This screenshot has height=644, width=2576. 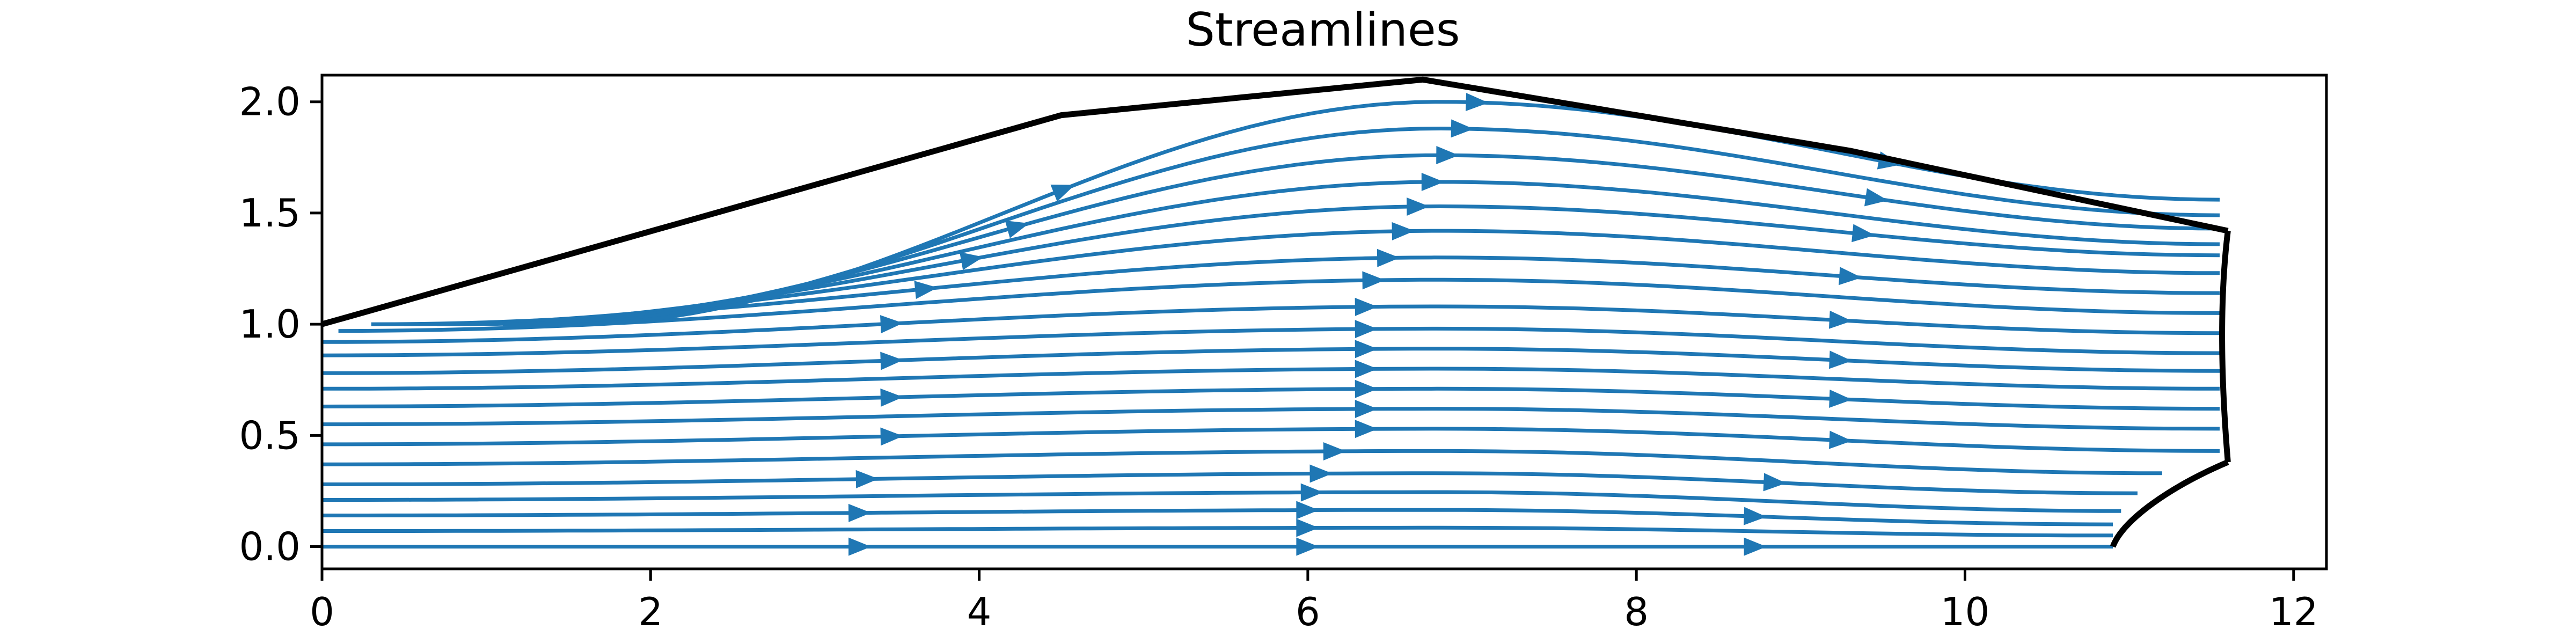 What do you see at coordinates (979, 611) in the screenshot?
I see `x-tick-label: 4` at bounding box center [979, 611].